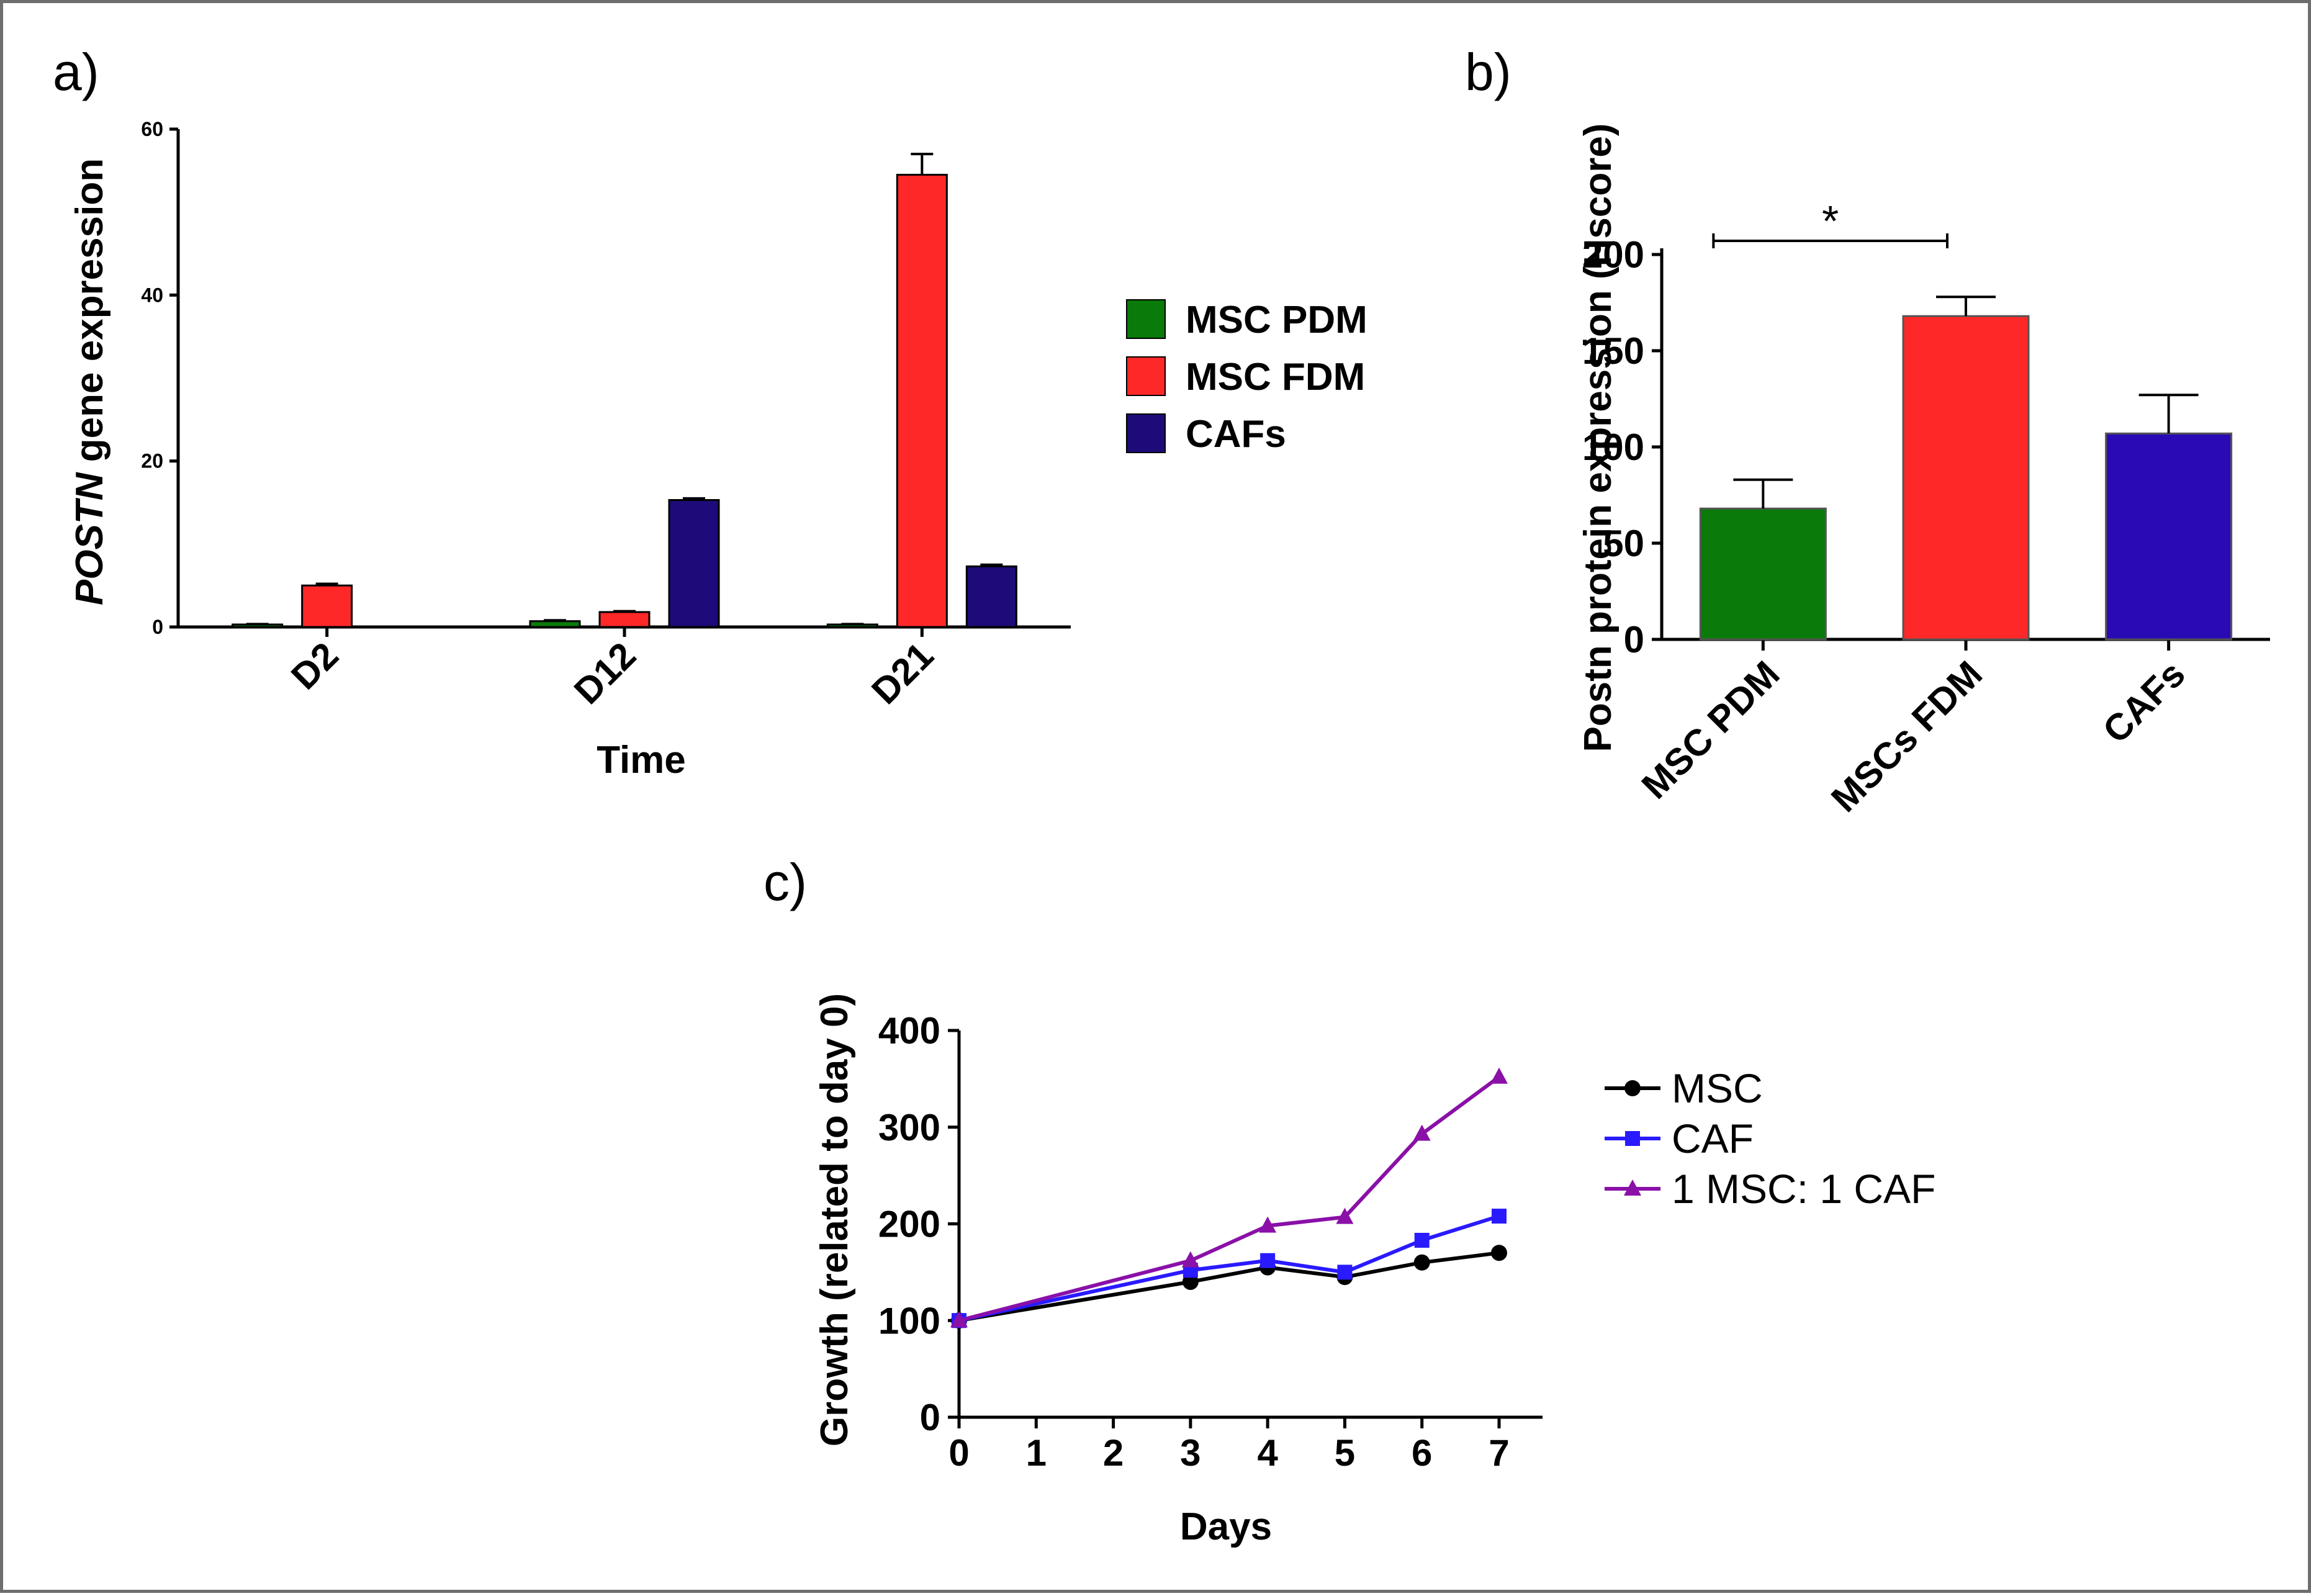 The image size is (2311, 1596). I want to click on panel-b-y-tick-label: 200, so click(1613, 255).